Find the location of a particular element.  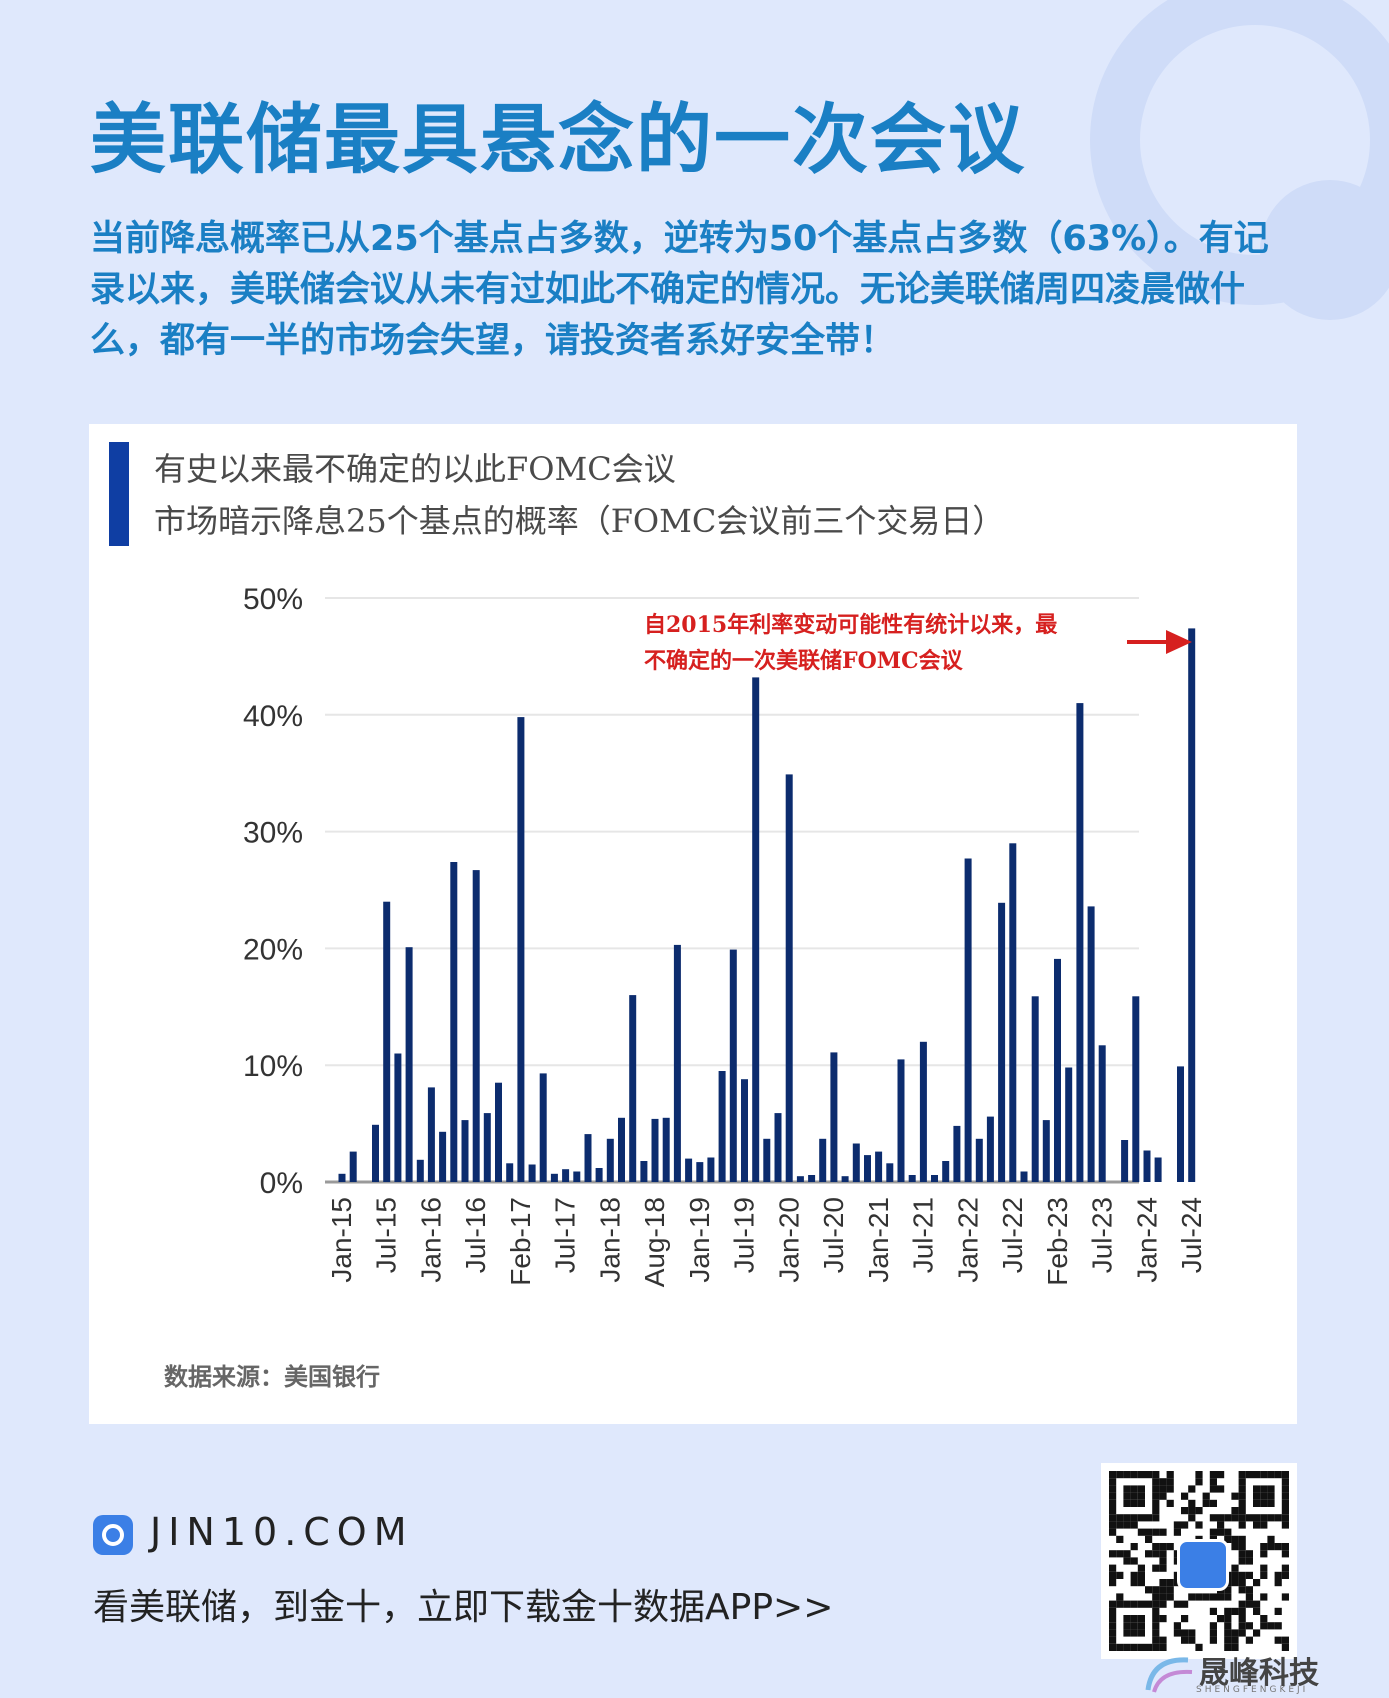

y-tick-label: 50% is located at coordinates (273, 599).